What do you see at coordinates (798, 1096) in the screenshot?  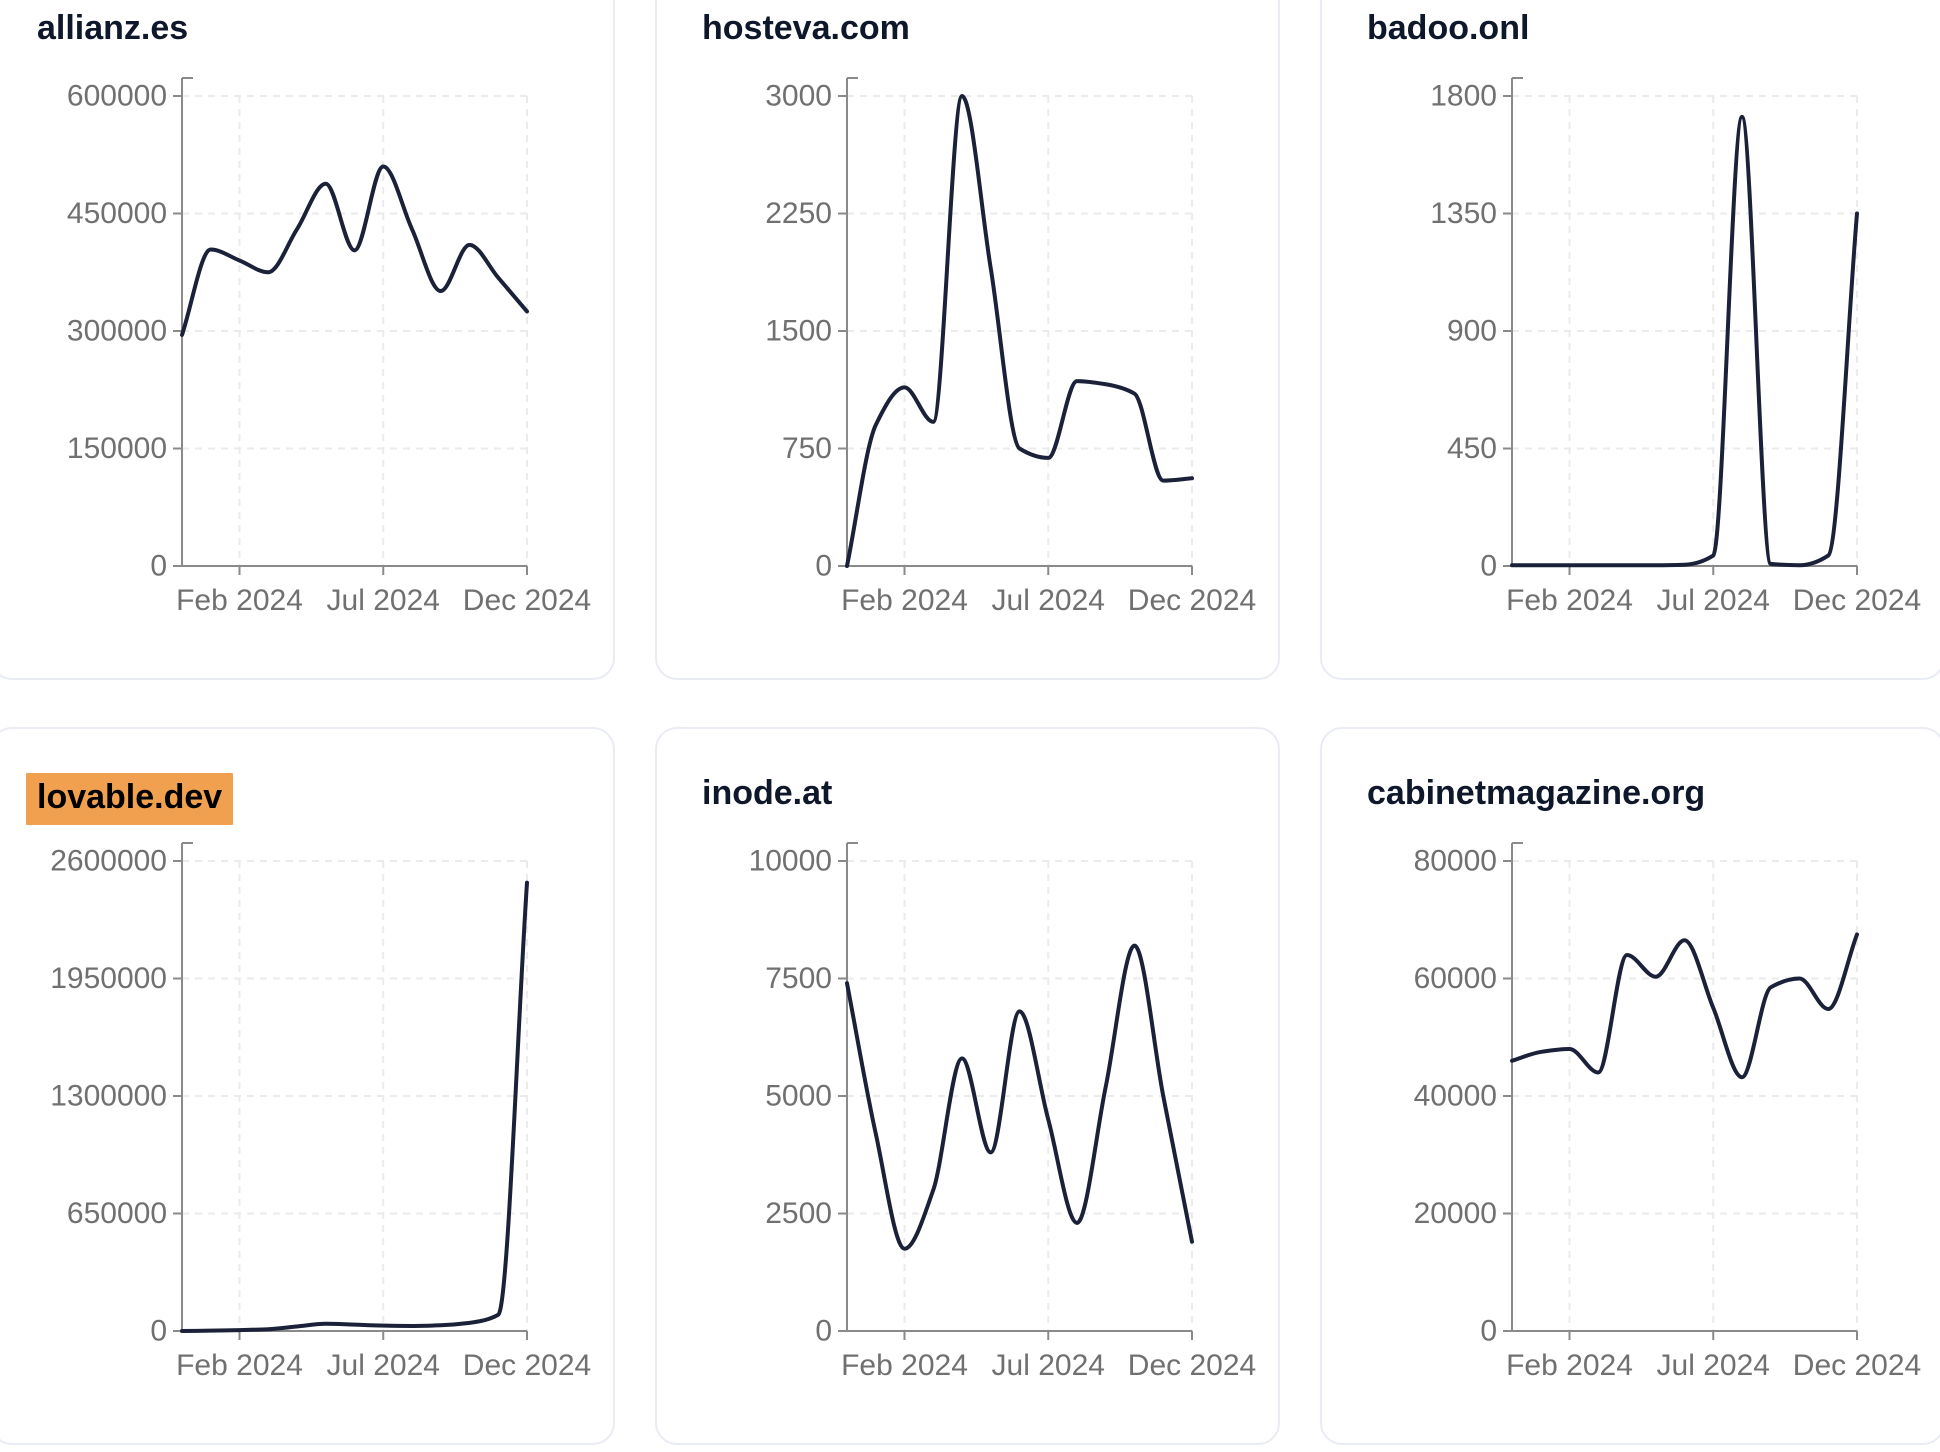 I see `y-tick-label: 5000` at bounding box center [798, 1096].